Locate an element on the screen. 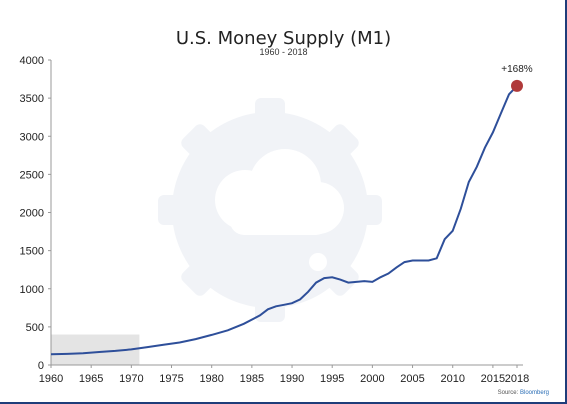  x-tick-label: 2018 is located at coordinates (517, 379).